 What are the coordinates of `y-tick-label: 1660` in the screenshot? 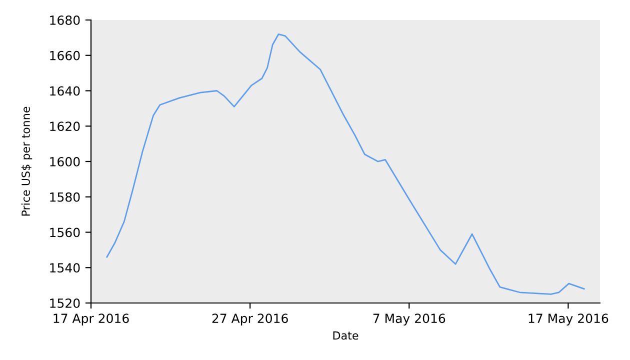 It's located at (65, 55).